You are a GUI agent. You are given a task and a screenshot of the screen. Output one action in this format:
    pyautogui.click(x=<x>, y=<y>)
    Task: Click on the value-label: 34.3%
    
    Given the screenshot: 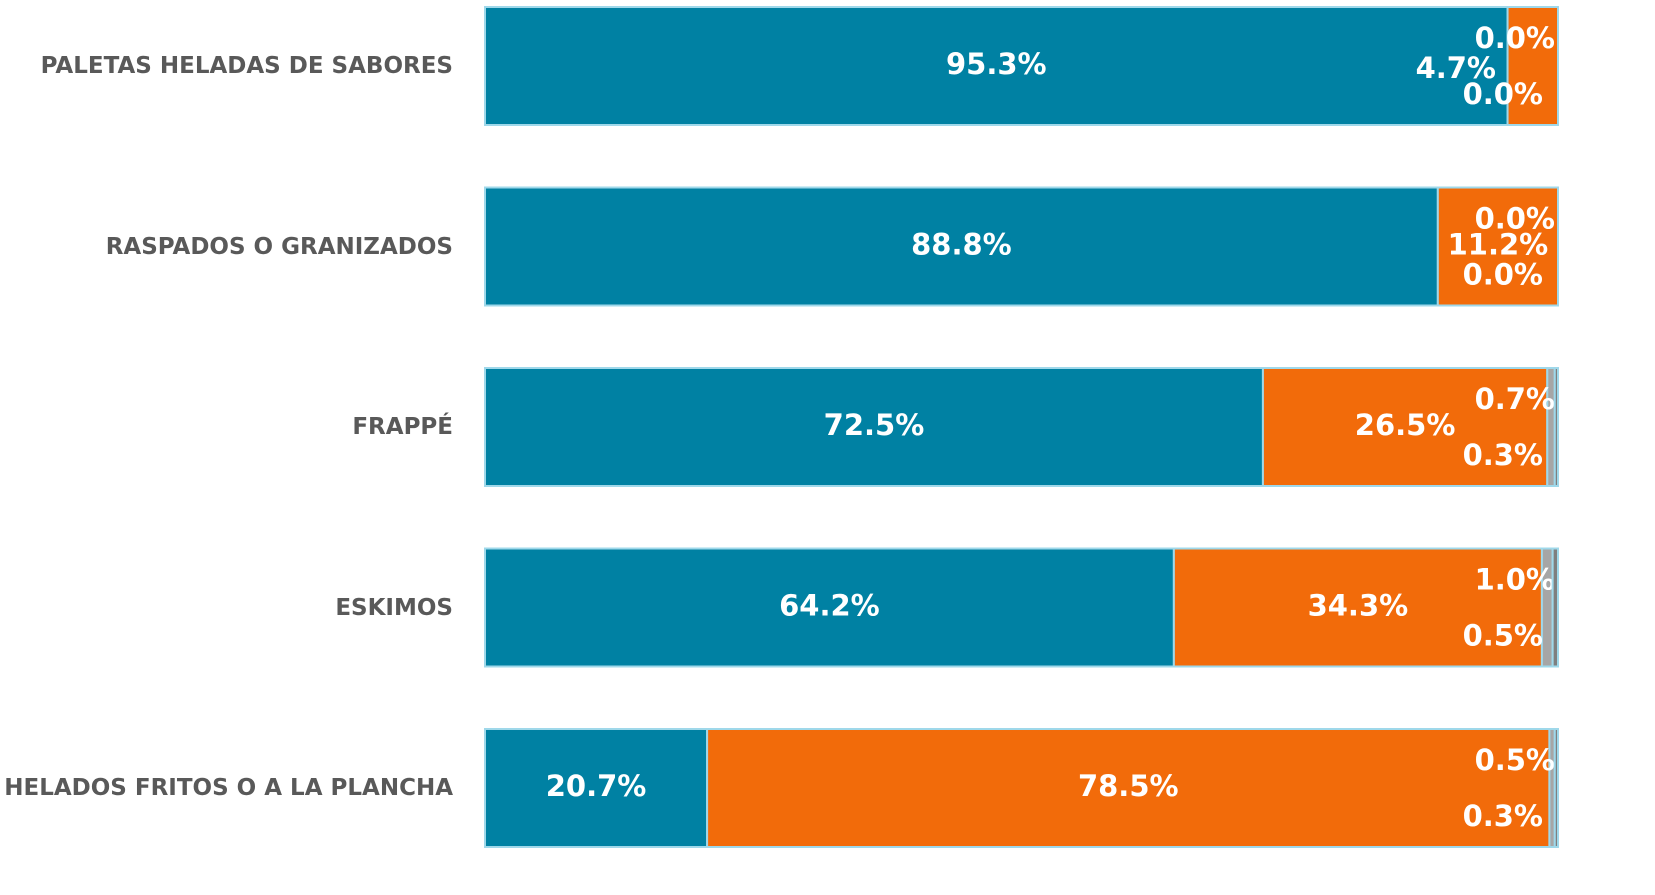 What is the action you would take?
    pyautogui.click(x=1358, y=606)
    